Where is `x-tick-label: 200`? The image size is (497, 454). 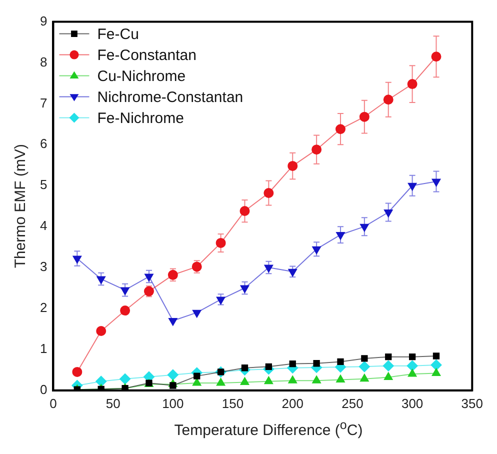 x-tick-label: 200 is located at coordinates (293, 403).